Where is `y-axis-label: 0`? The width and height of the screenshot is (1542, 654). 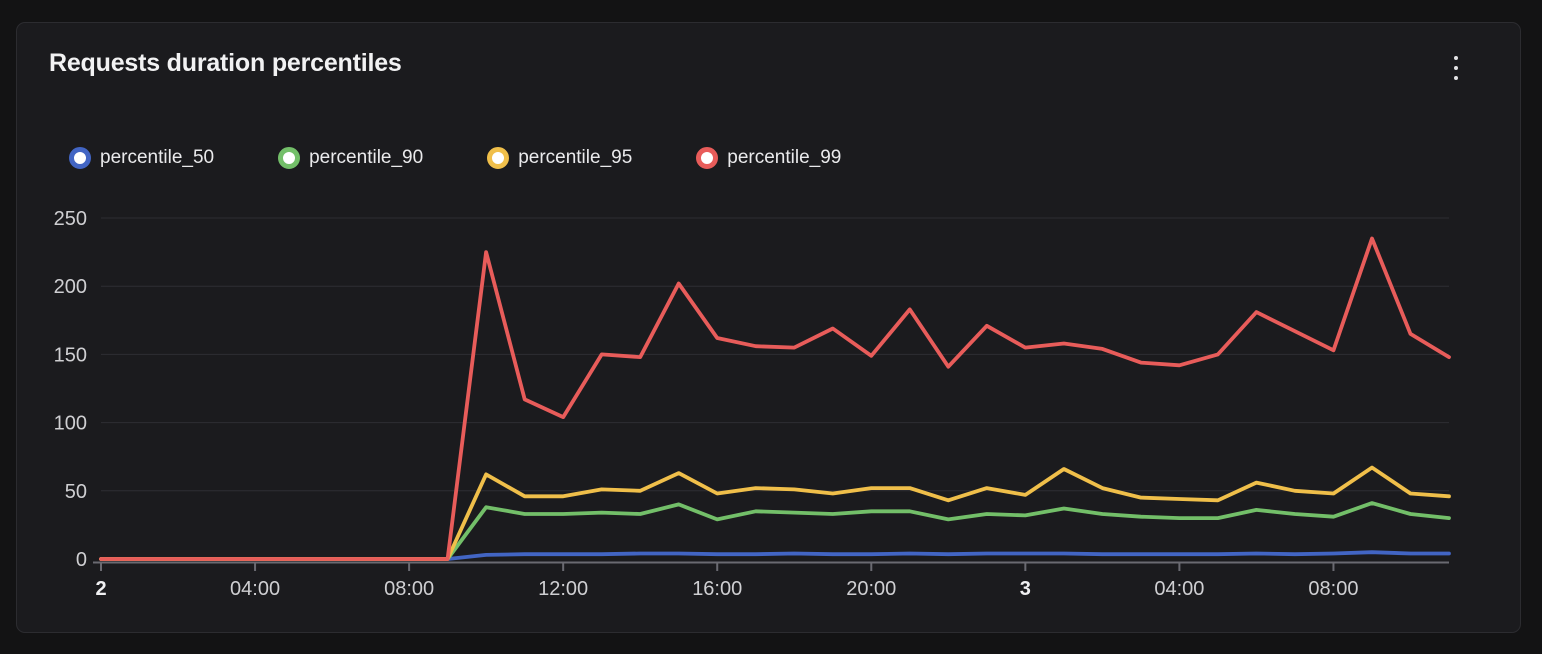 y-axis-label: 0 is located at coordinates (81, 560).